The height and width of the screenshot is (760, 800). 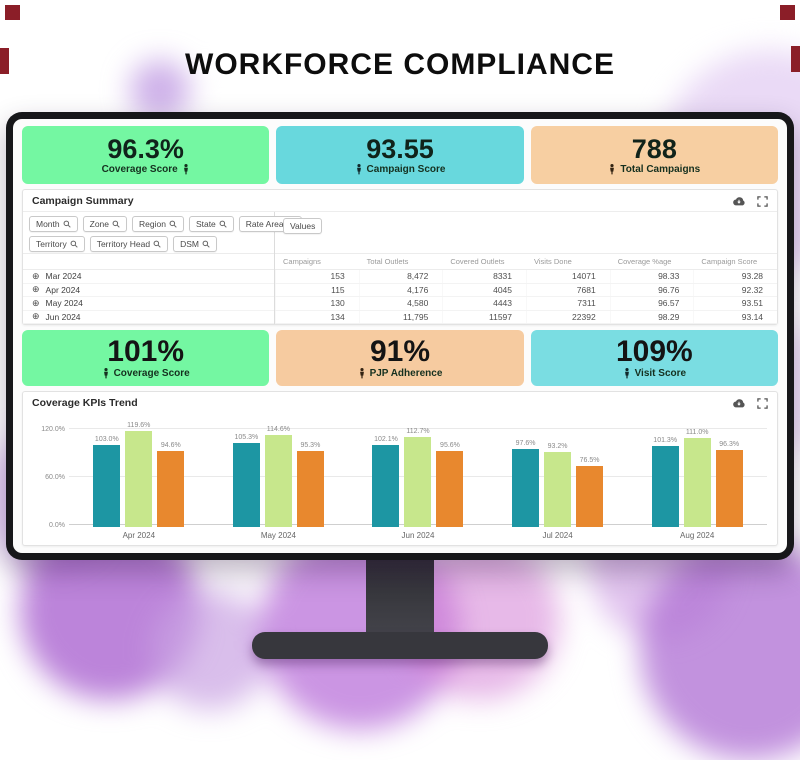 What do you see at coordinates (418, 481) in the screenshot?
I see `bar-light-green-jun-2024` at bounding box center [418, 481].